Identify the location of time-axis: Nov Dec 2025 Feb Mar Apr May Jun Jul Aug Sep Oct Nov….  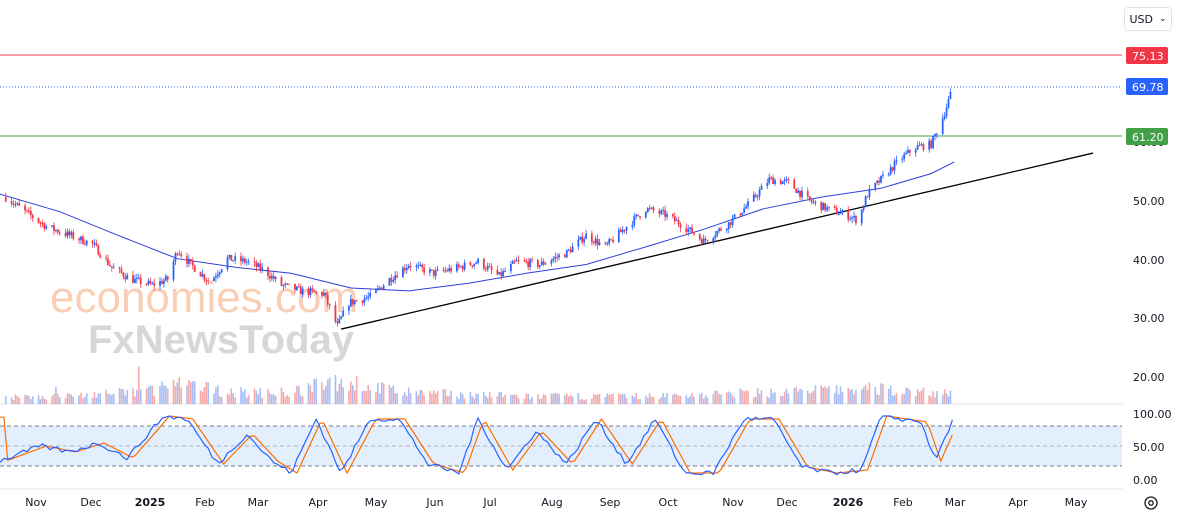
(556, 502).